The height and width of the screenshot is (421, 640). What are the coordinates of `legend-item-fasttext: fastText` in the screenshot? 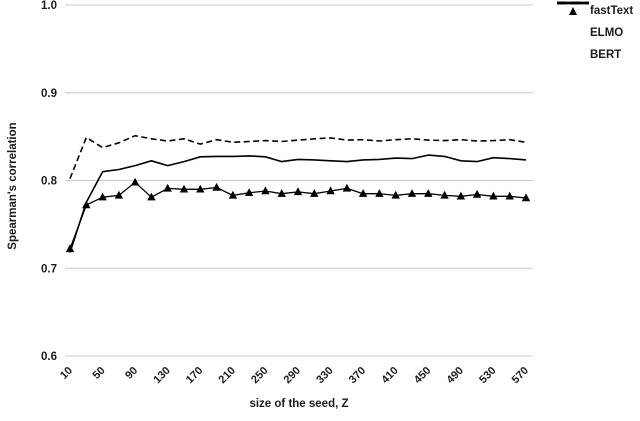 It's located at (598, 11).